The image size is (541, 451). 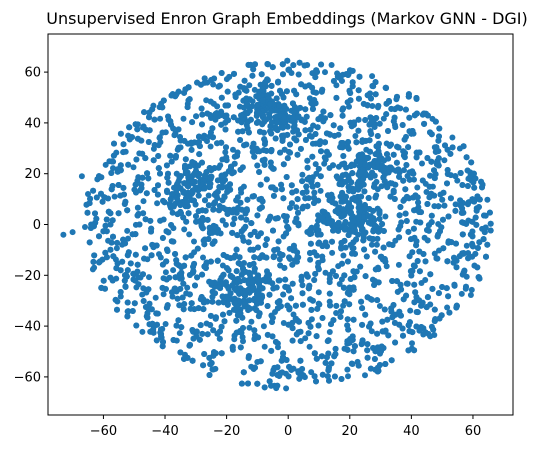 What do you see at coordinates (27, 327) in the screenshot?
I see `y-tick-label: −40` at bounding box center [27, 327].